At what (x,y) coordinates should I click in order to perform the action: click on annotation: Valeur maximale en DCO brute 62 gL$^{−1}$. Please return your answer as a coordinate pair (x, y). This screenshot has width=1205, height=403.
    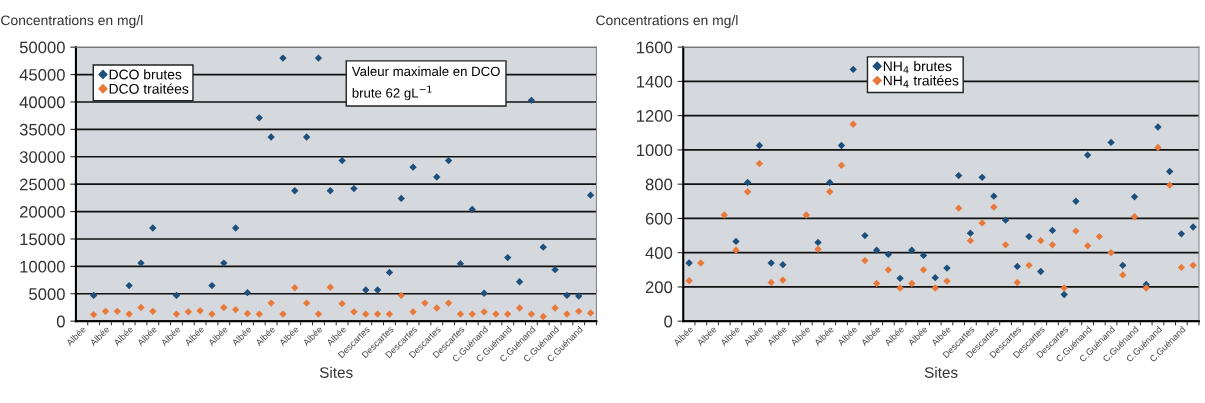
    Looking at the image, I should click on (425, 83).